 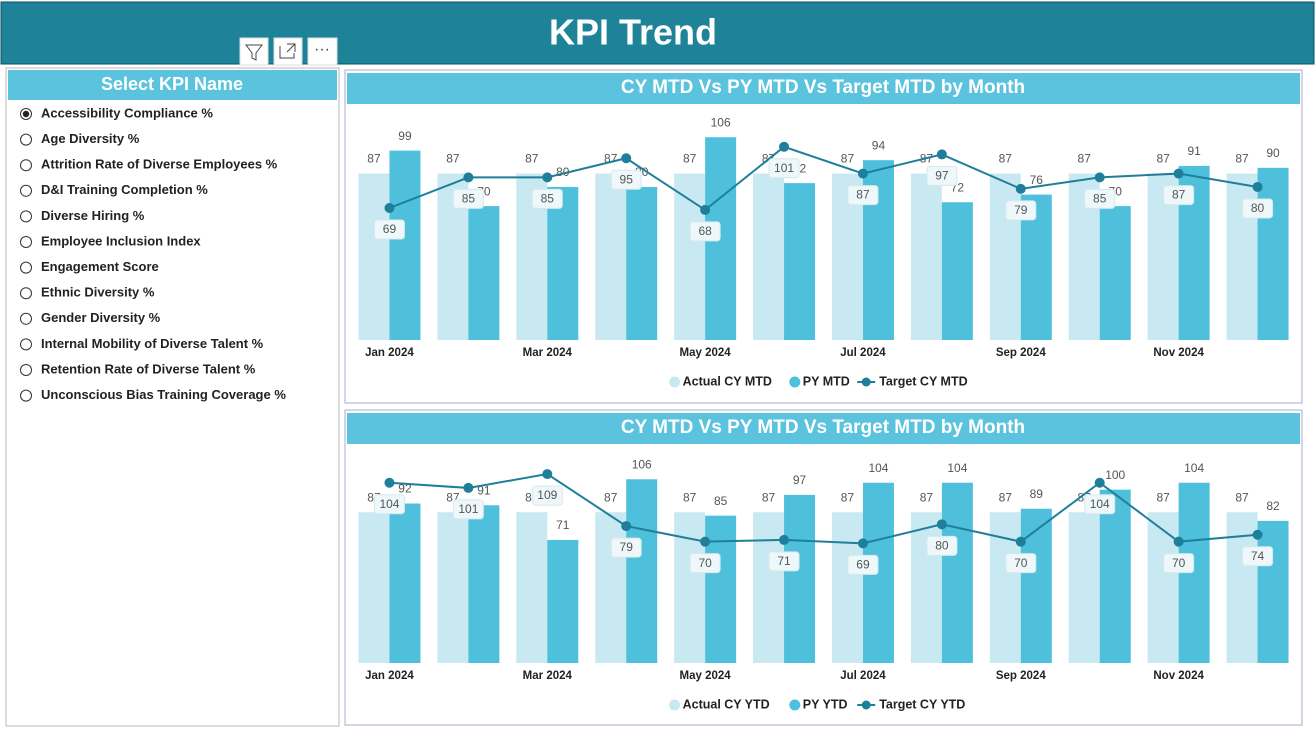 I want to click on data-label: 82, so click(x=1273, y=506).